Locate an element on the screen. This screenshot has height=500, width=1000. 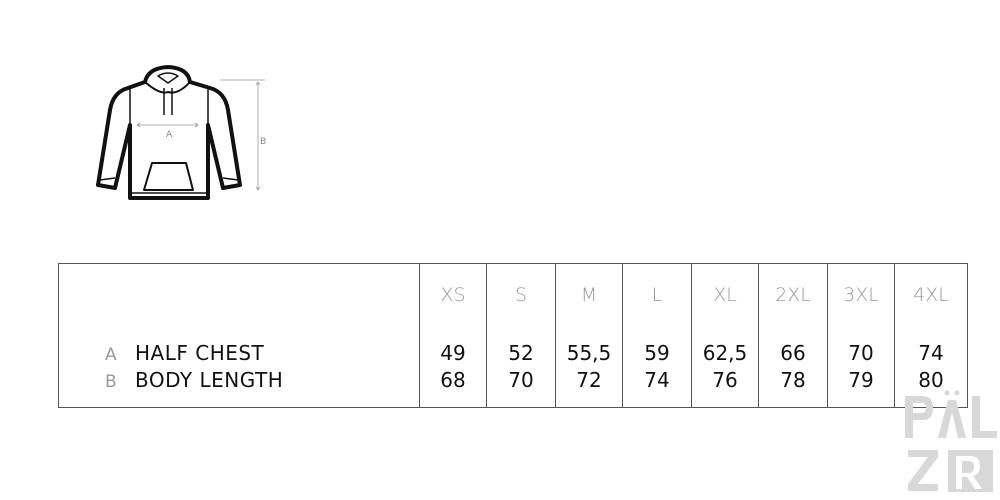
body-length-value: 72 is located at coordinates (589, 380).